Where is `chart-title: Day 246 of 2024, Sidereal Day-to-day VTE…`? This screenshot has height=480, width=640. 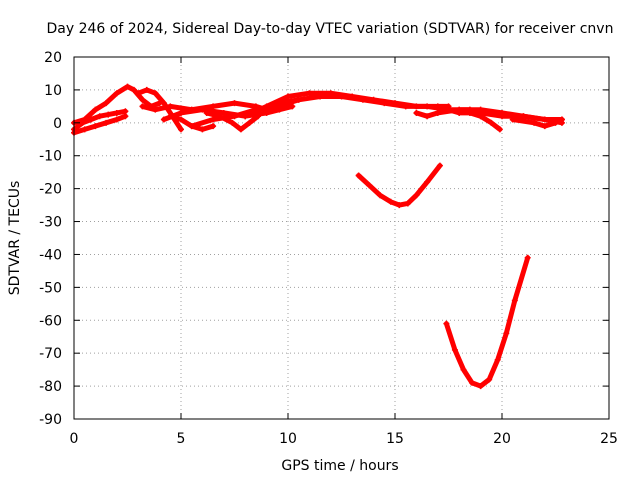
chart-title: Day 246 of 2024, Sidereal Day-to-day VTE… is located at coordinates (330, 29).